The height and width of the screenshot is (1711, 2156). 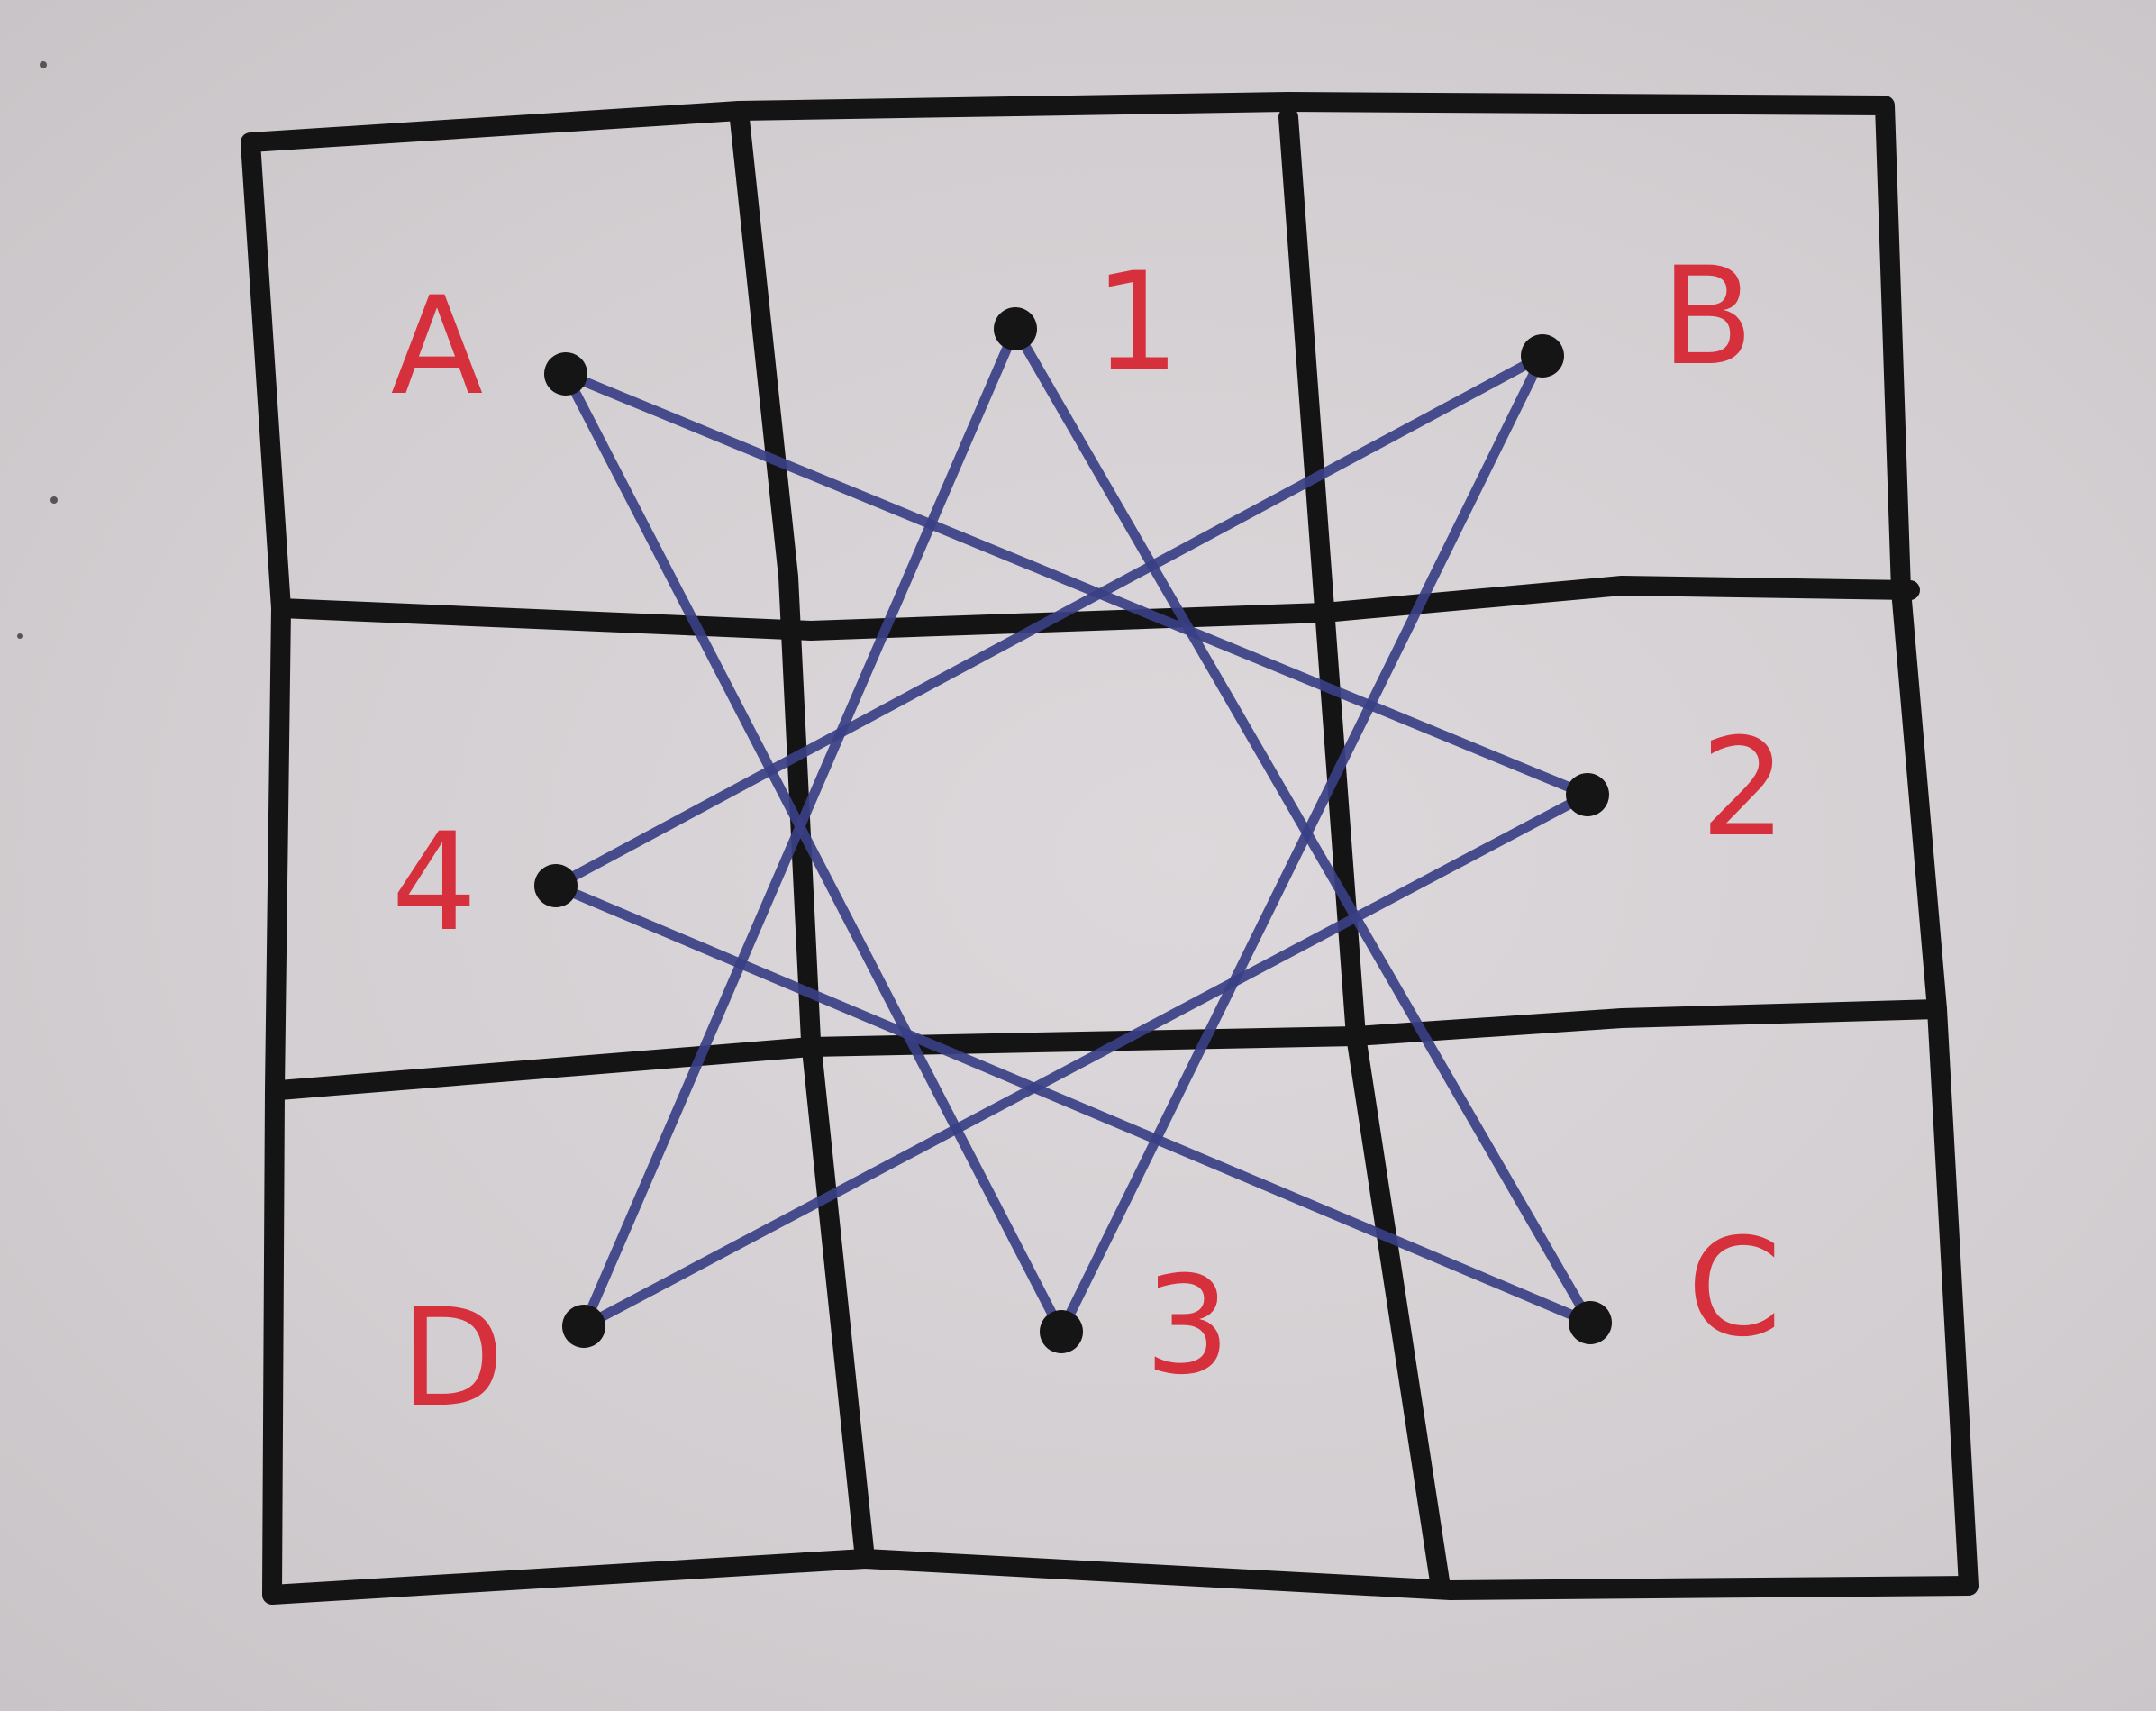 What do you see at coordinates (1136, 322) in the screenshot?
I see `label-1: 1` at bounding box center [1136, 322].